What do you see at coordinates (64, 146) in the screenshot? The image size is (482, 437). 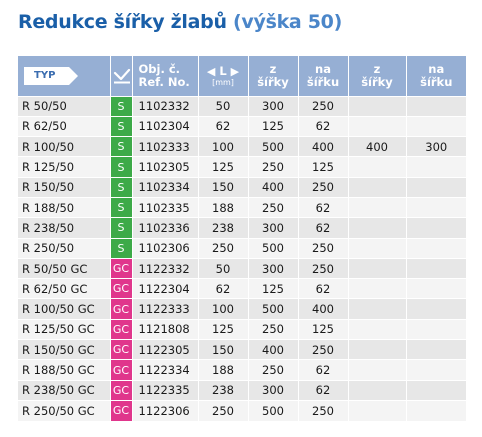 I see `cell-typ: R 100/50` at bounding box center [64, 146].